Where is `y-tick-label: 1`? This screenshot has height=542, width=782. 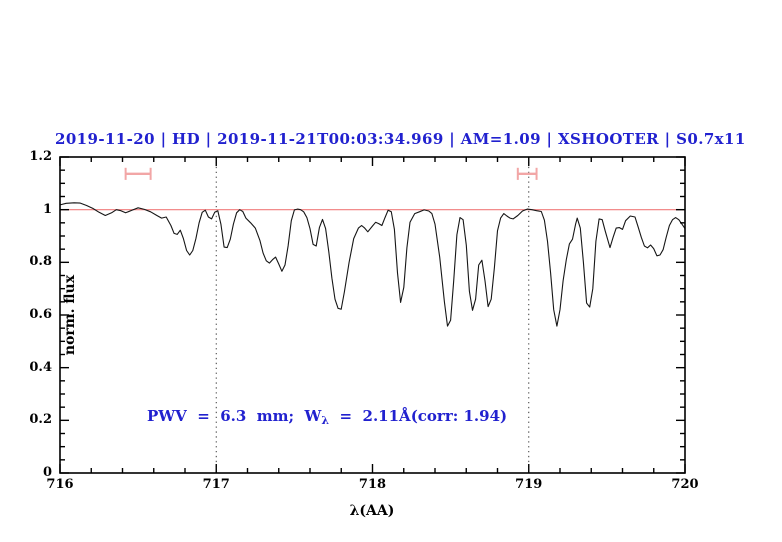
y-tick-label: 1 is located at coordinates (47, 209).